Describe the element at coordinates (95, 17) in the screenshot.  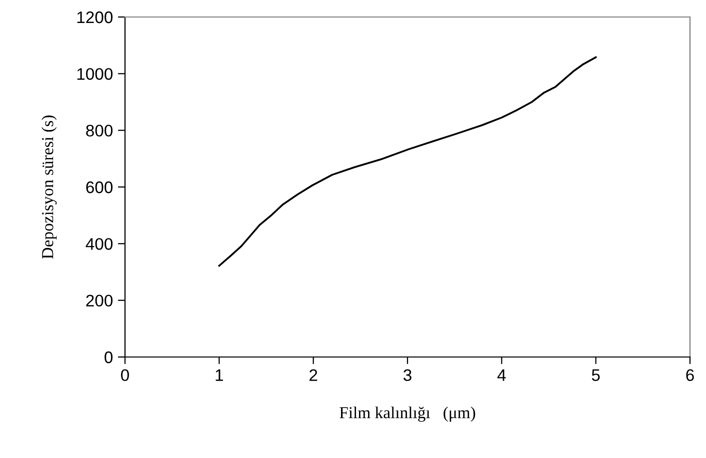
I see `y-tick-label: 1200` at that location.